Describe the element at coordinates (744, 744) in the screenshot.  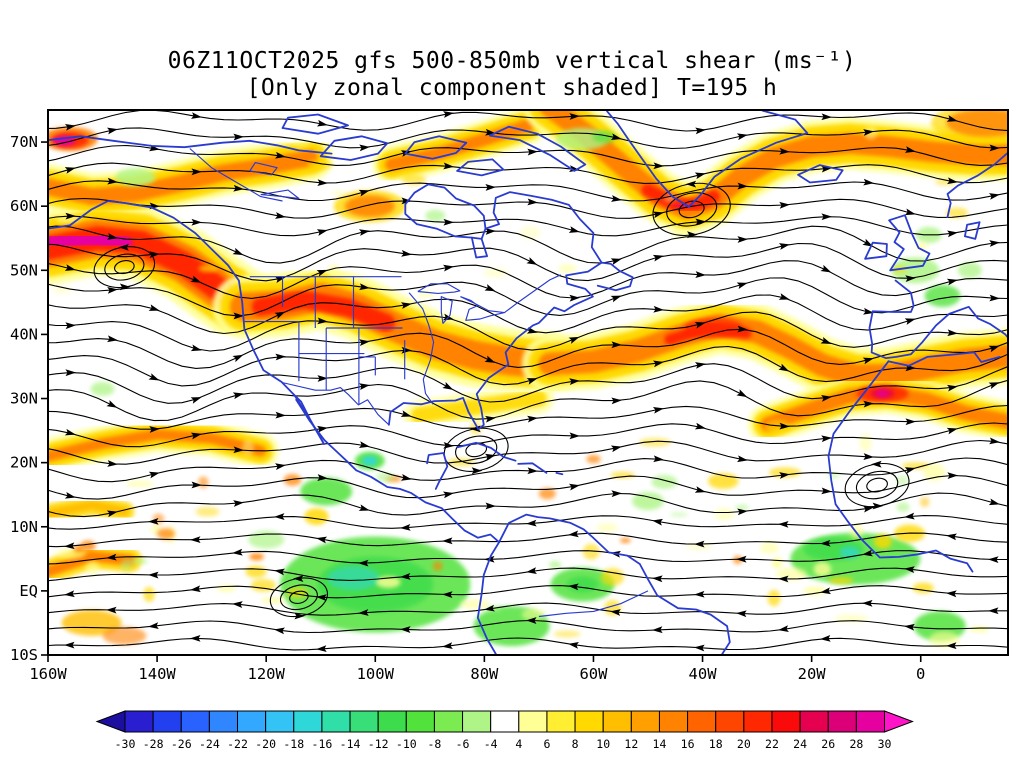
I see `colorbar-tick-label: 20` at that location.